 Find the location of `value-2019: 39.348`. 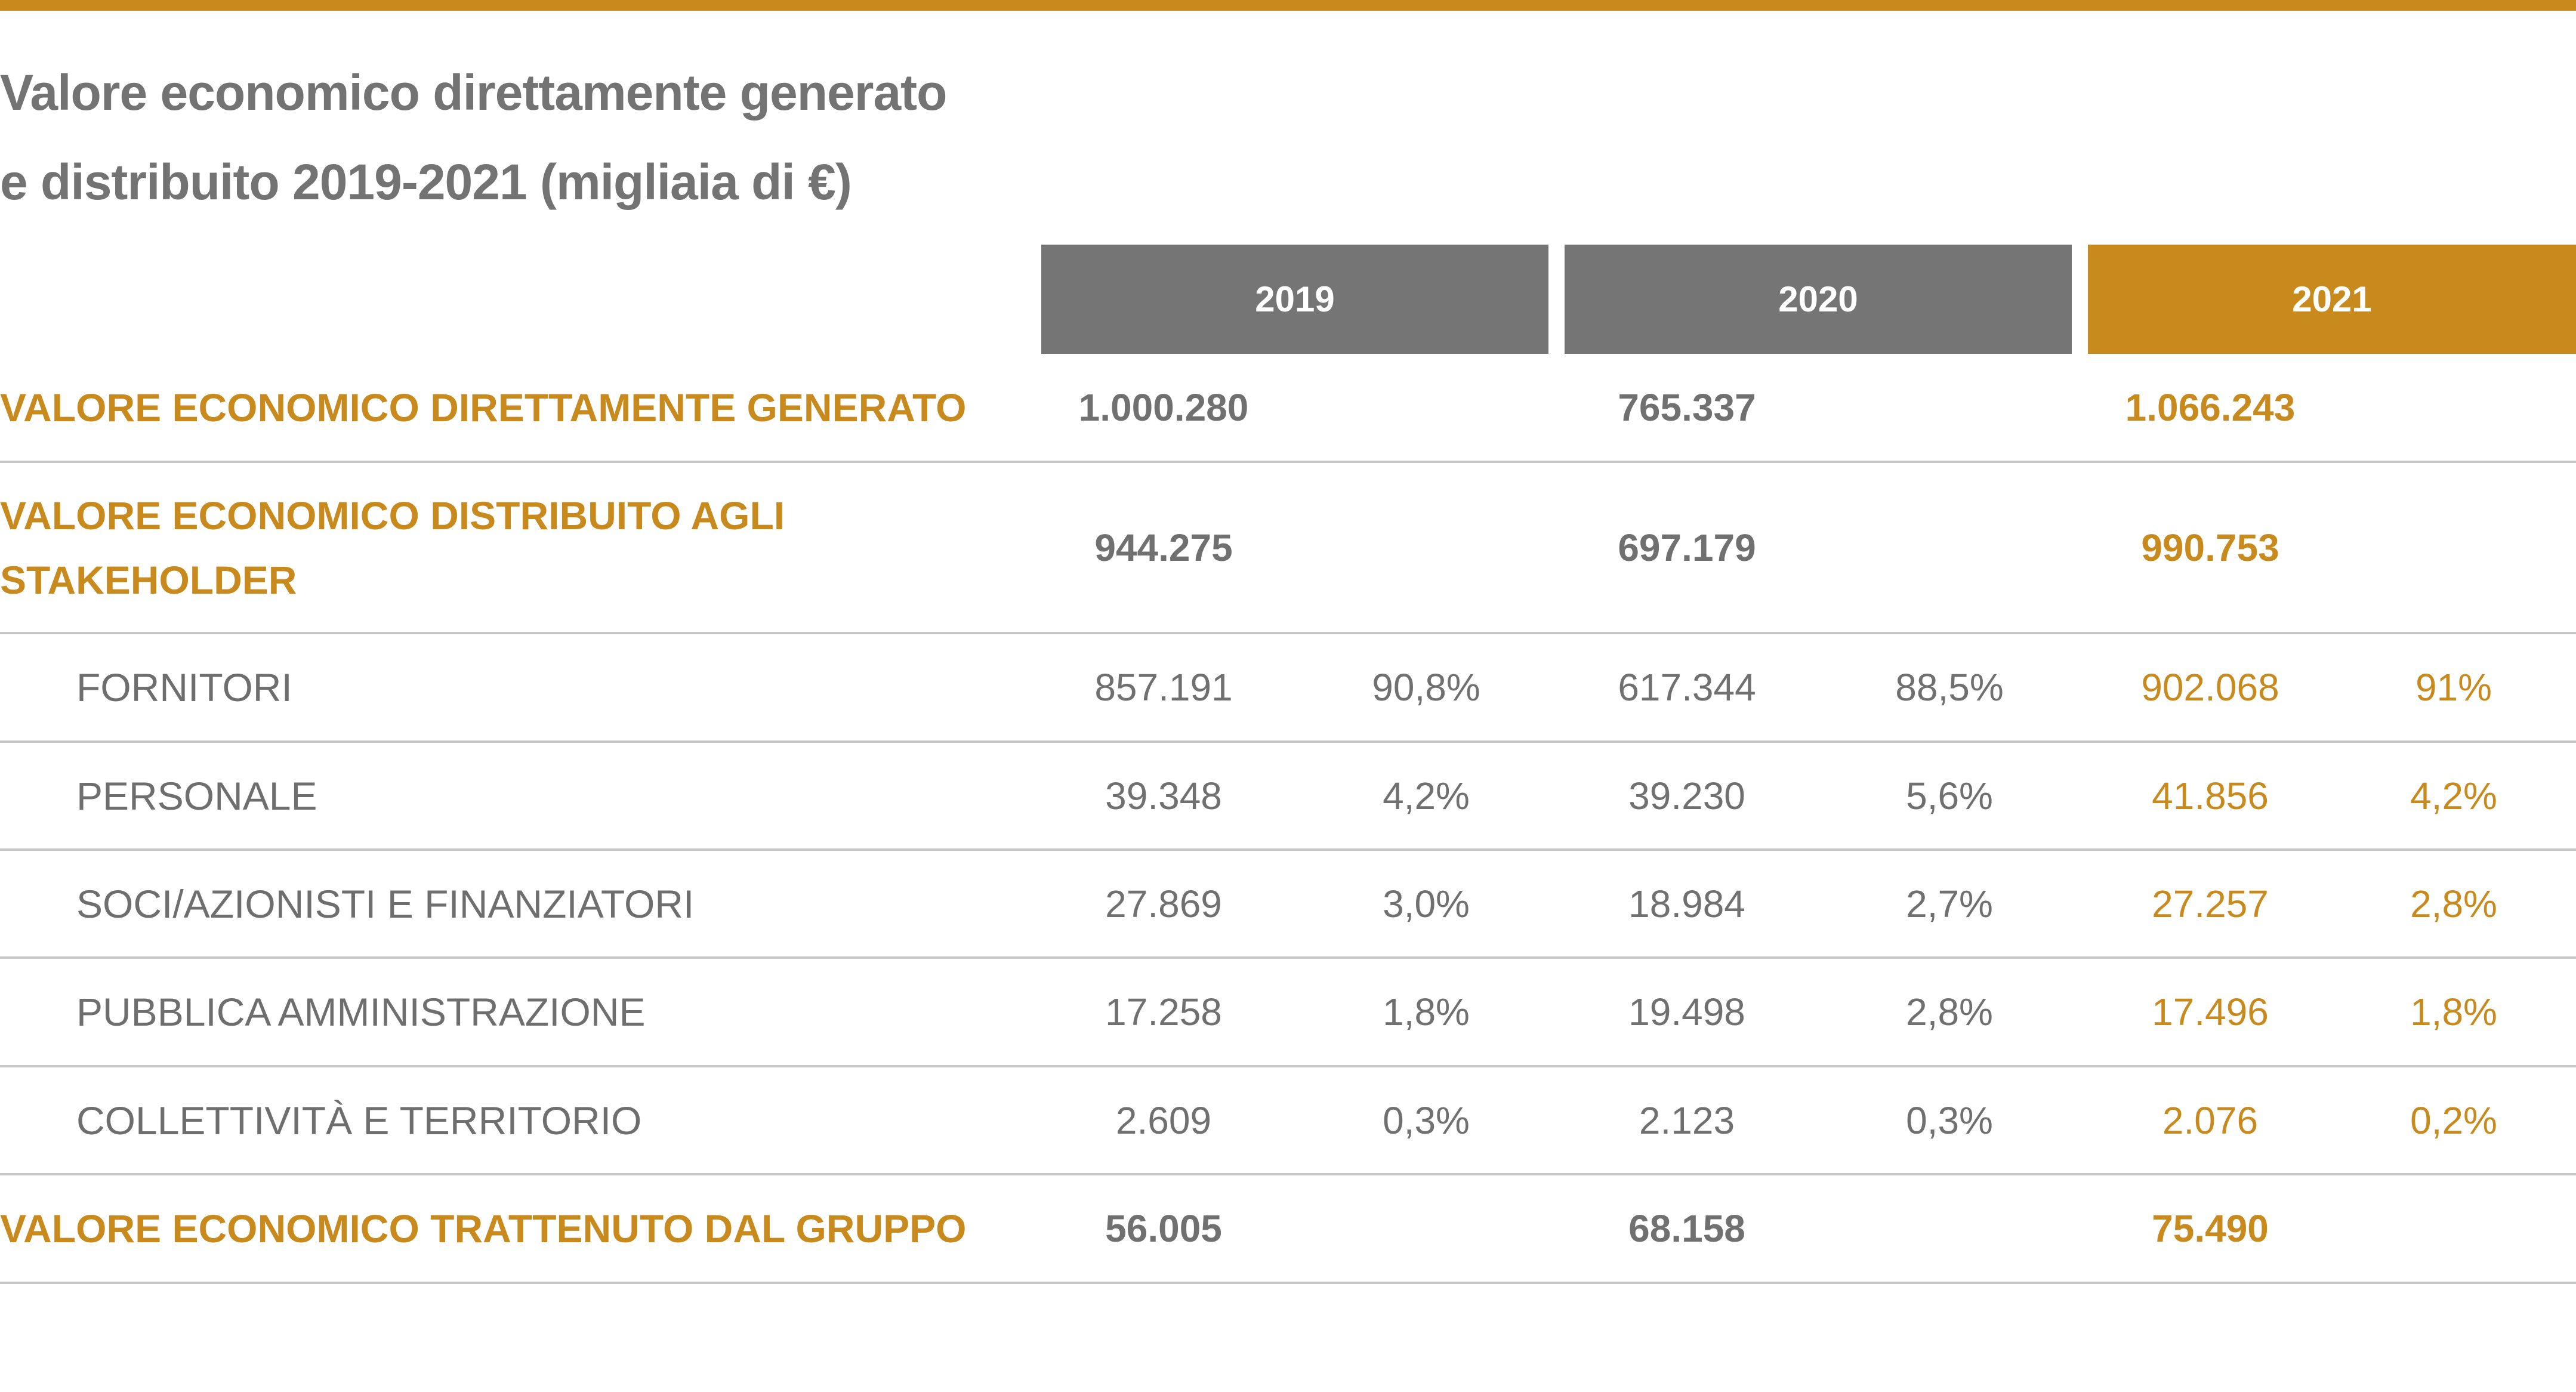

value-2019: 39.348 is located at coordinates (1163, 796).